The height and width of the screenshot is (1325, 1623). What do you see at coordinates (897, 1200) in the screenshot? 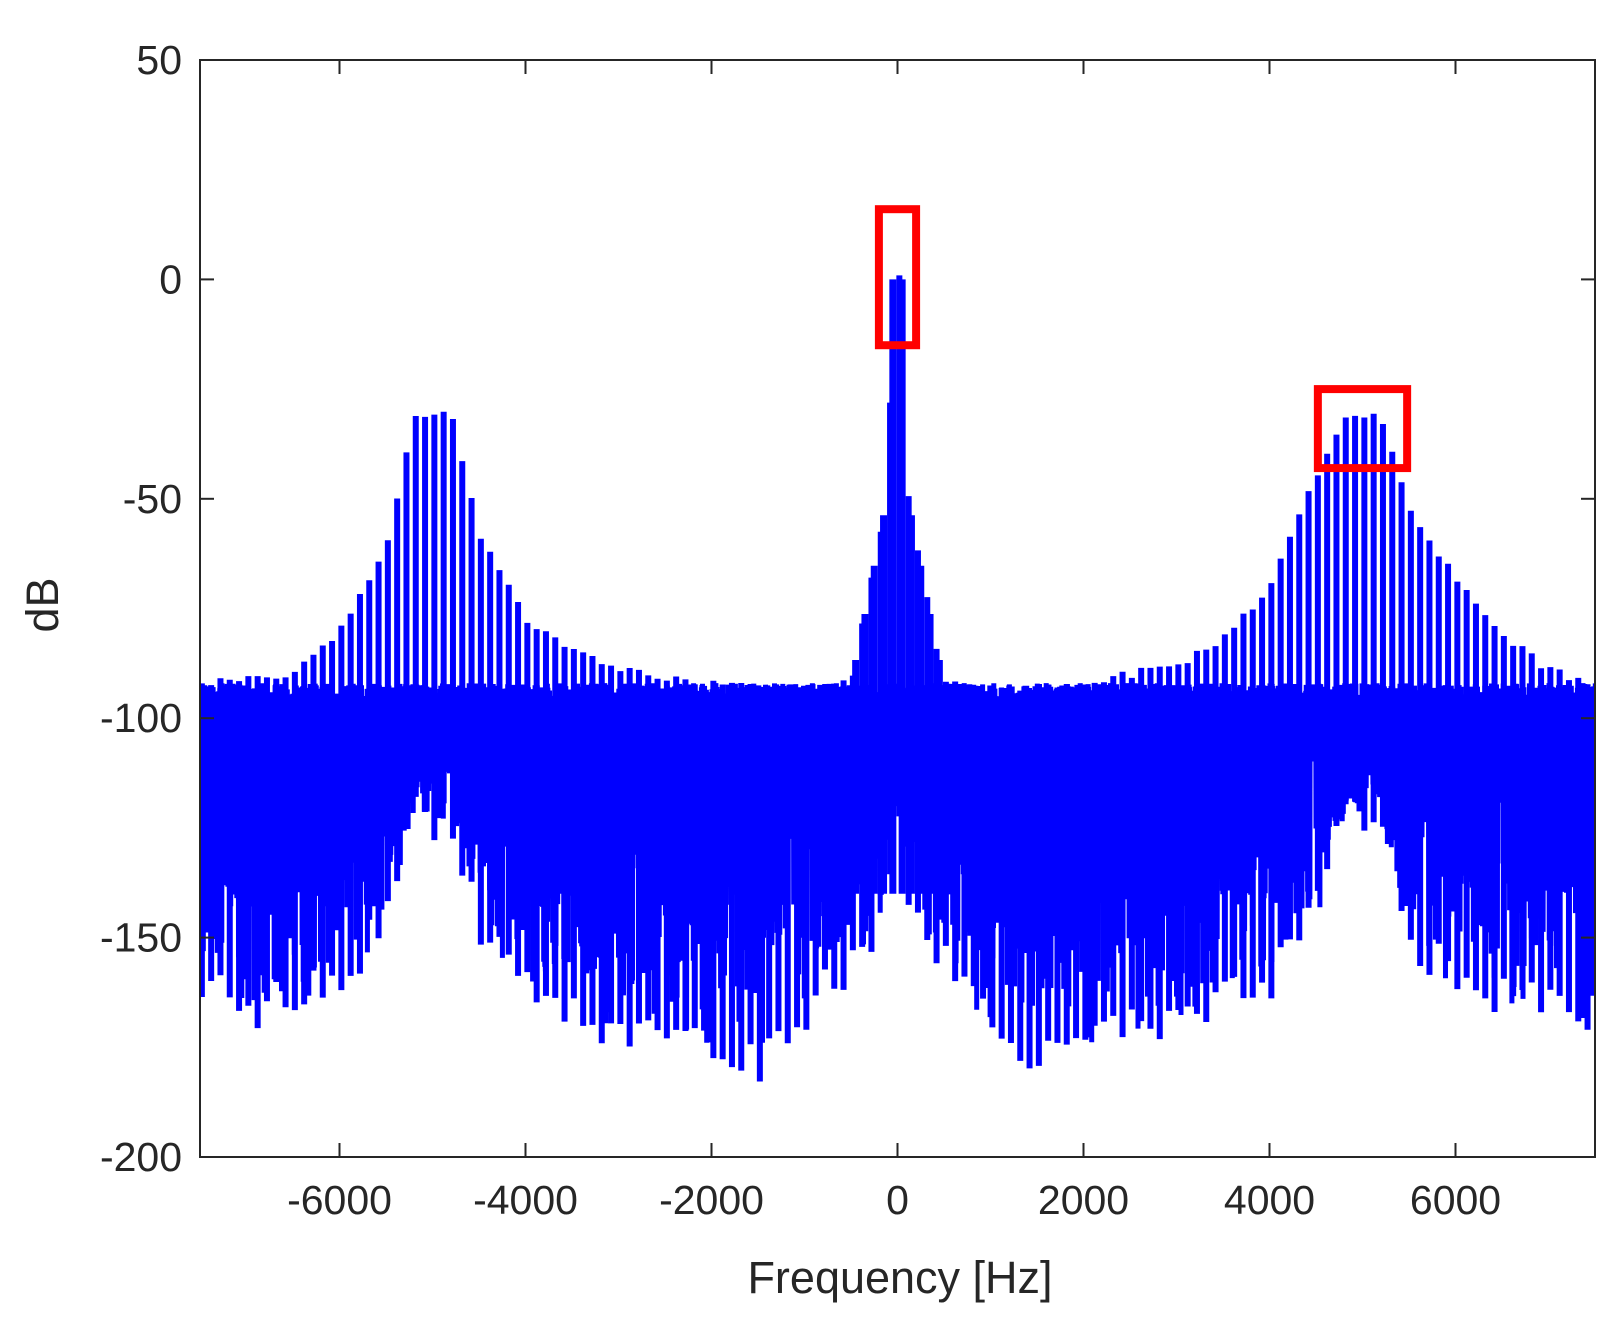
I see `x-tick-label: 0` at bounding box center [897, 1200].